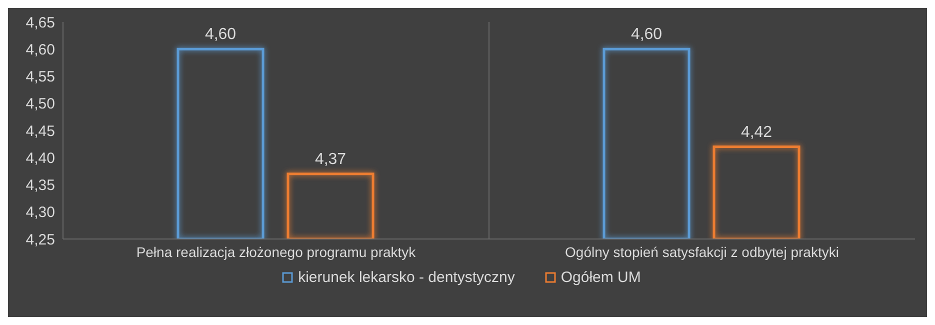 The width and height of the screenshot is (935, 325). Describe the element at coordinates (756, 132) in the screenshot. I see `data-label: 4,42` at that location.